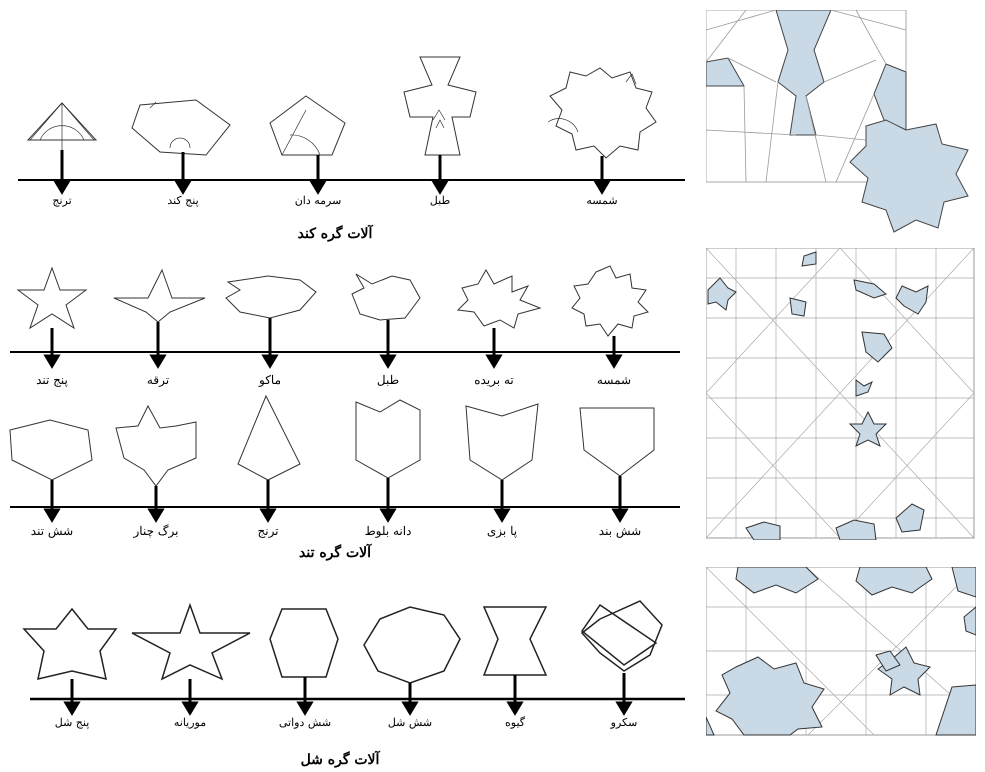  Describe the element at coordinates (183, 200) in the screenshot. I see `label-g1-1: پنج کند` at that location.